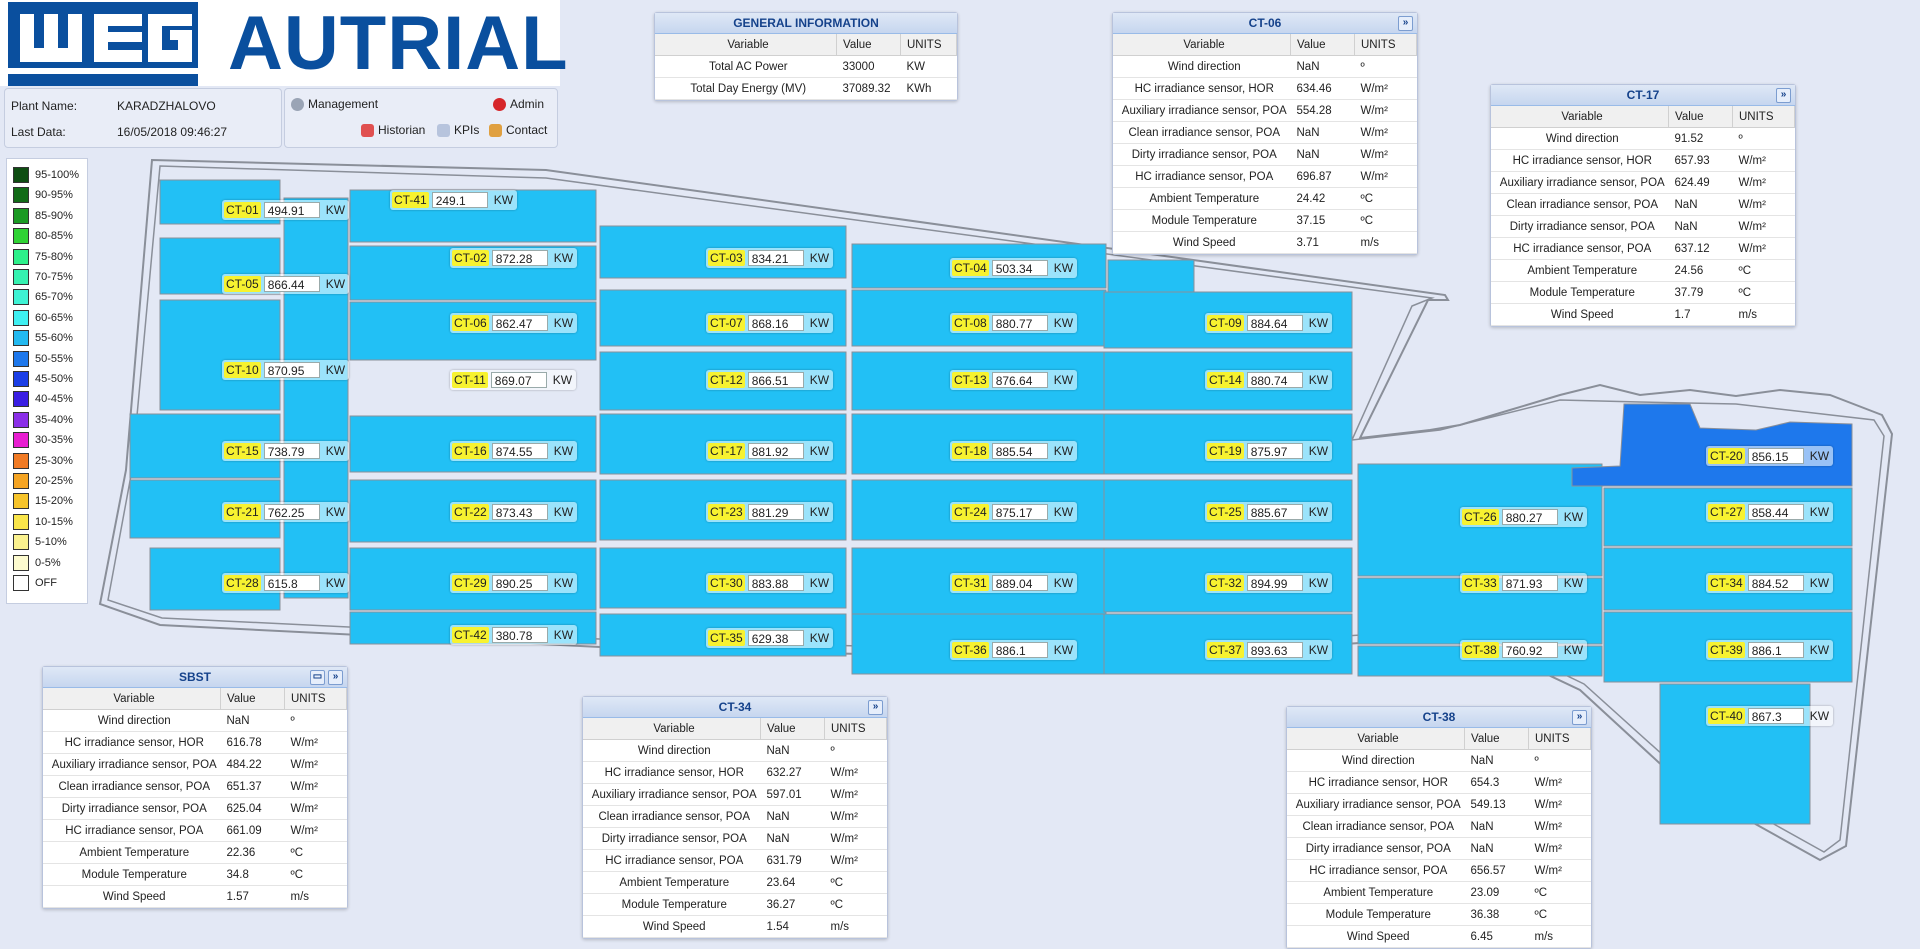 The width and height of the screenshot is (1920, 949). Describe the element at coordinates (514, 258) in the screenshot. I see `inverter-ct-02: CT-02 872.28 KW` at that location.